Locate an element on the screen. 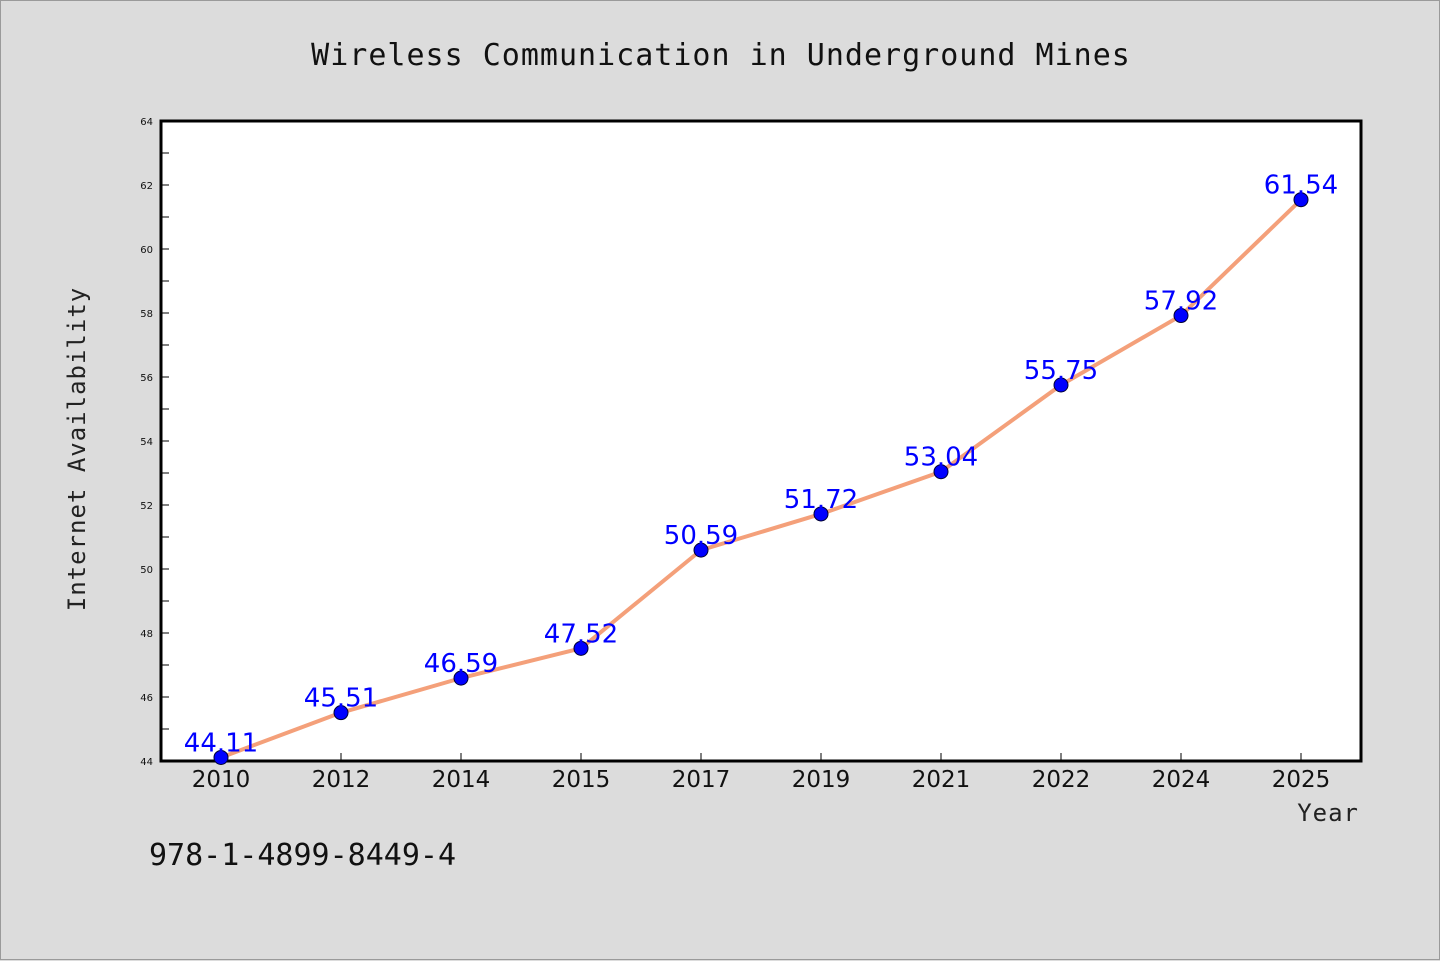 The height and width of the screenshot is (961, 1440). data-label: 61.54 is located at coordinates (1301, 186).